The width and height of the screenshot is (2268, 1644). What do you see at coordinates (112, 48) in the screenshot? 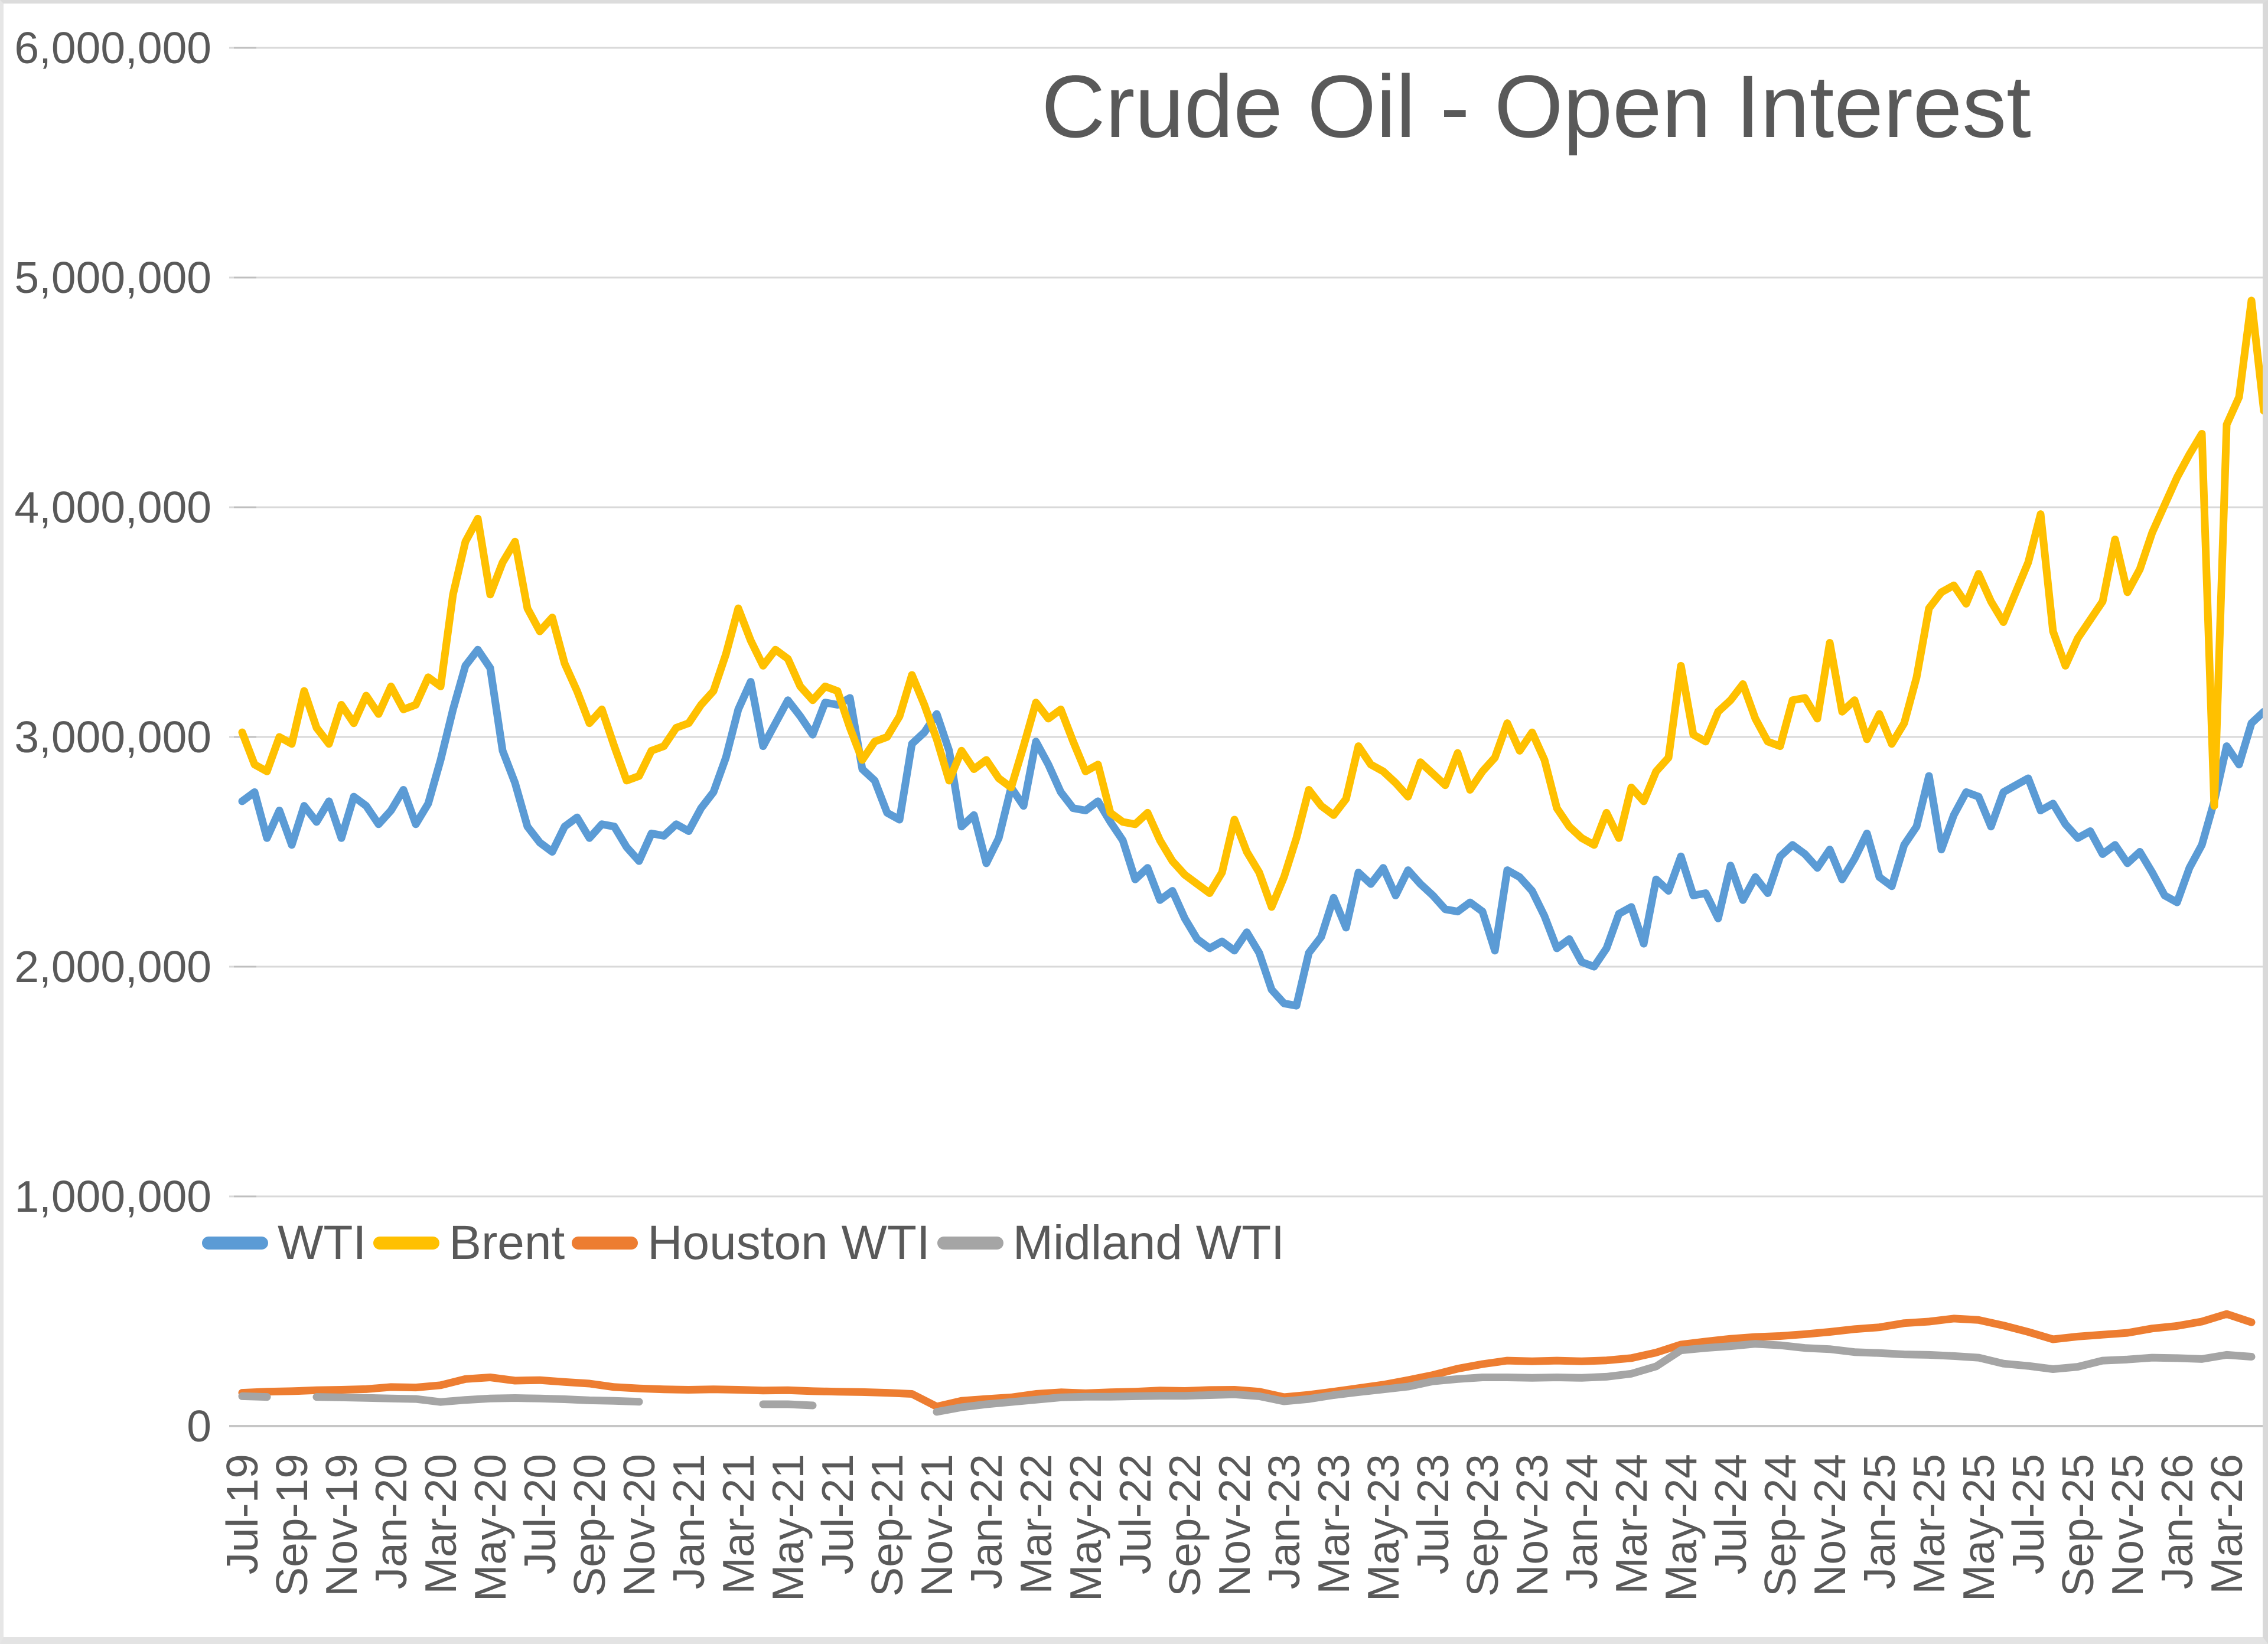
I see `y-axis-tick-label: 6,000,000` at bounding box center [112, 48].